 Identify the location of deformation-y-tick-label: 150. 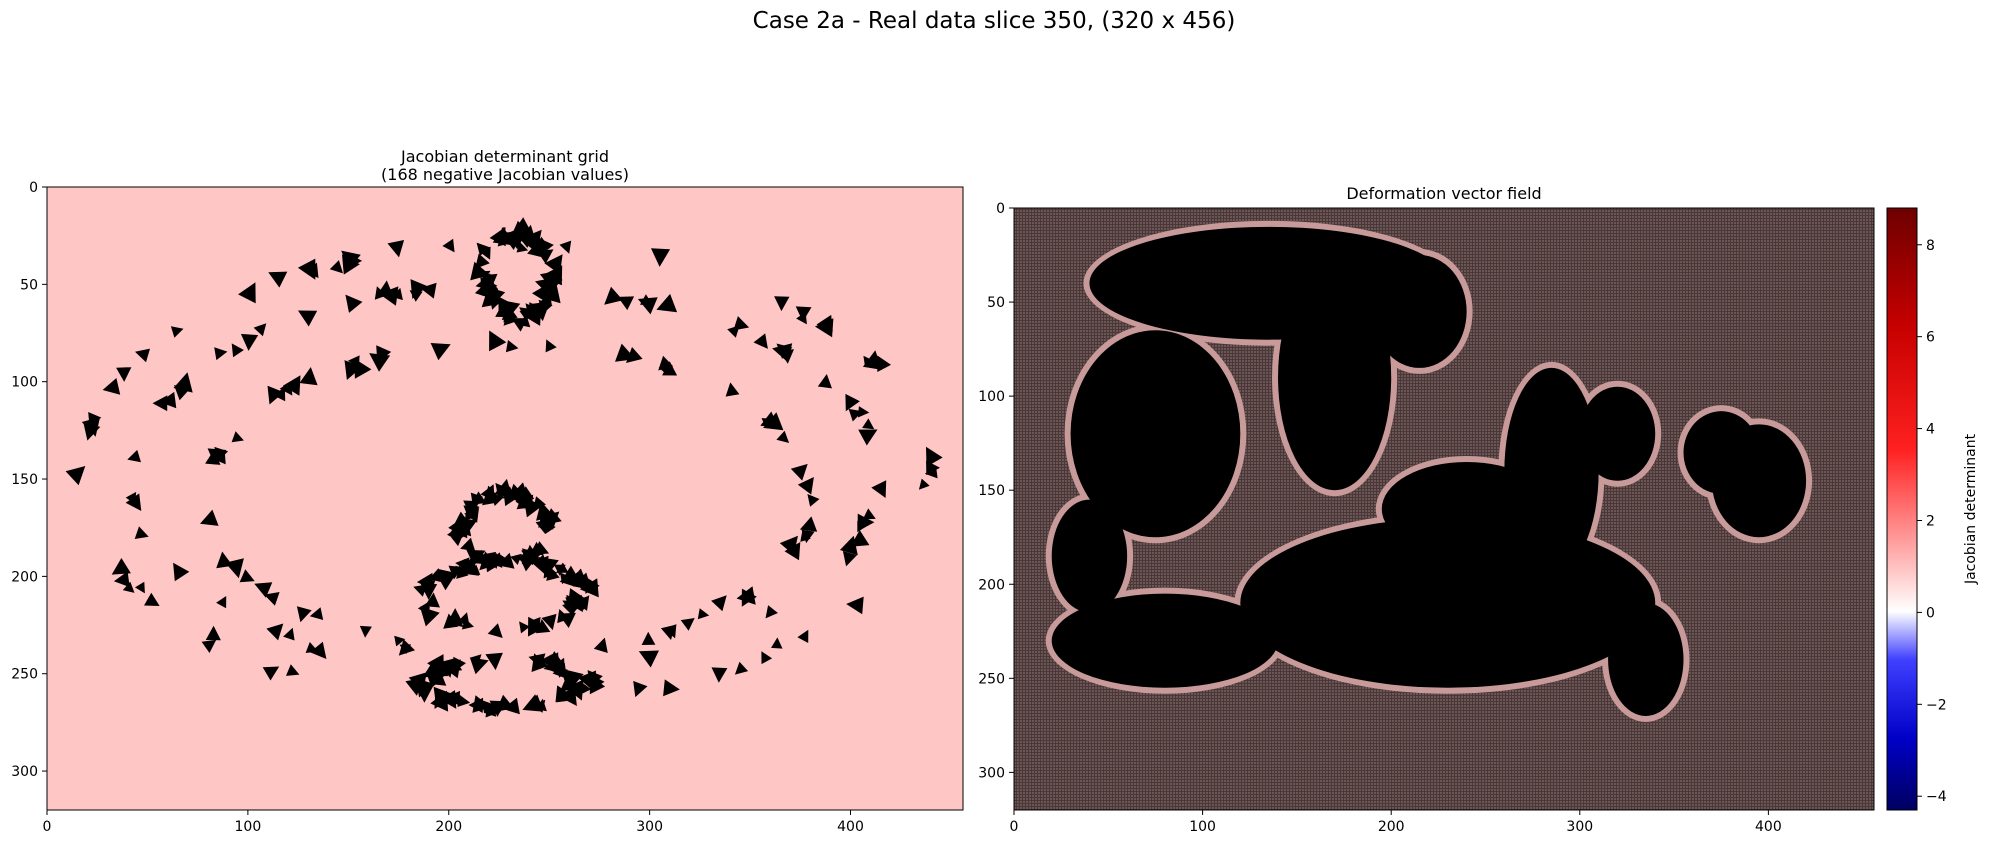
(991, 491).